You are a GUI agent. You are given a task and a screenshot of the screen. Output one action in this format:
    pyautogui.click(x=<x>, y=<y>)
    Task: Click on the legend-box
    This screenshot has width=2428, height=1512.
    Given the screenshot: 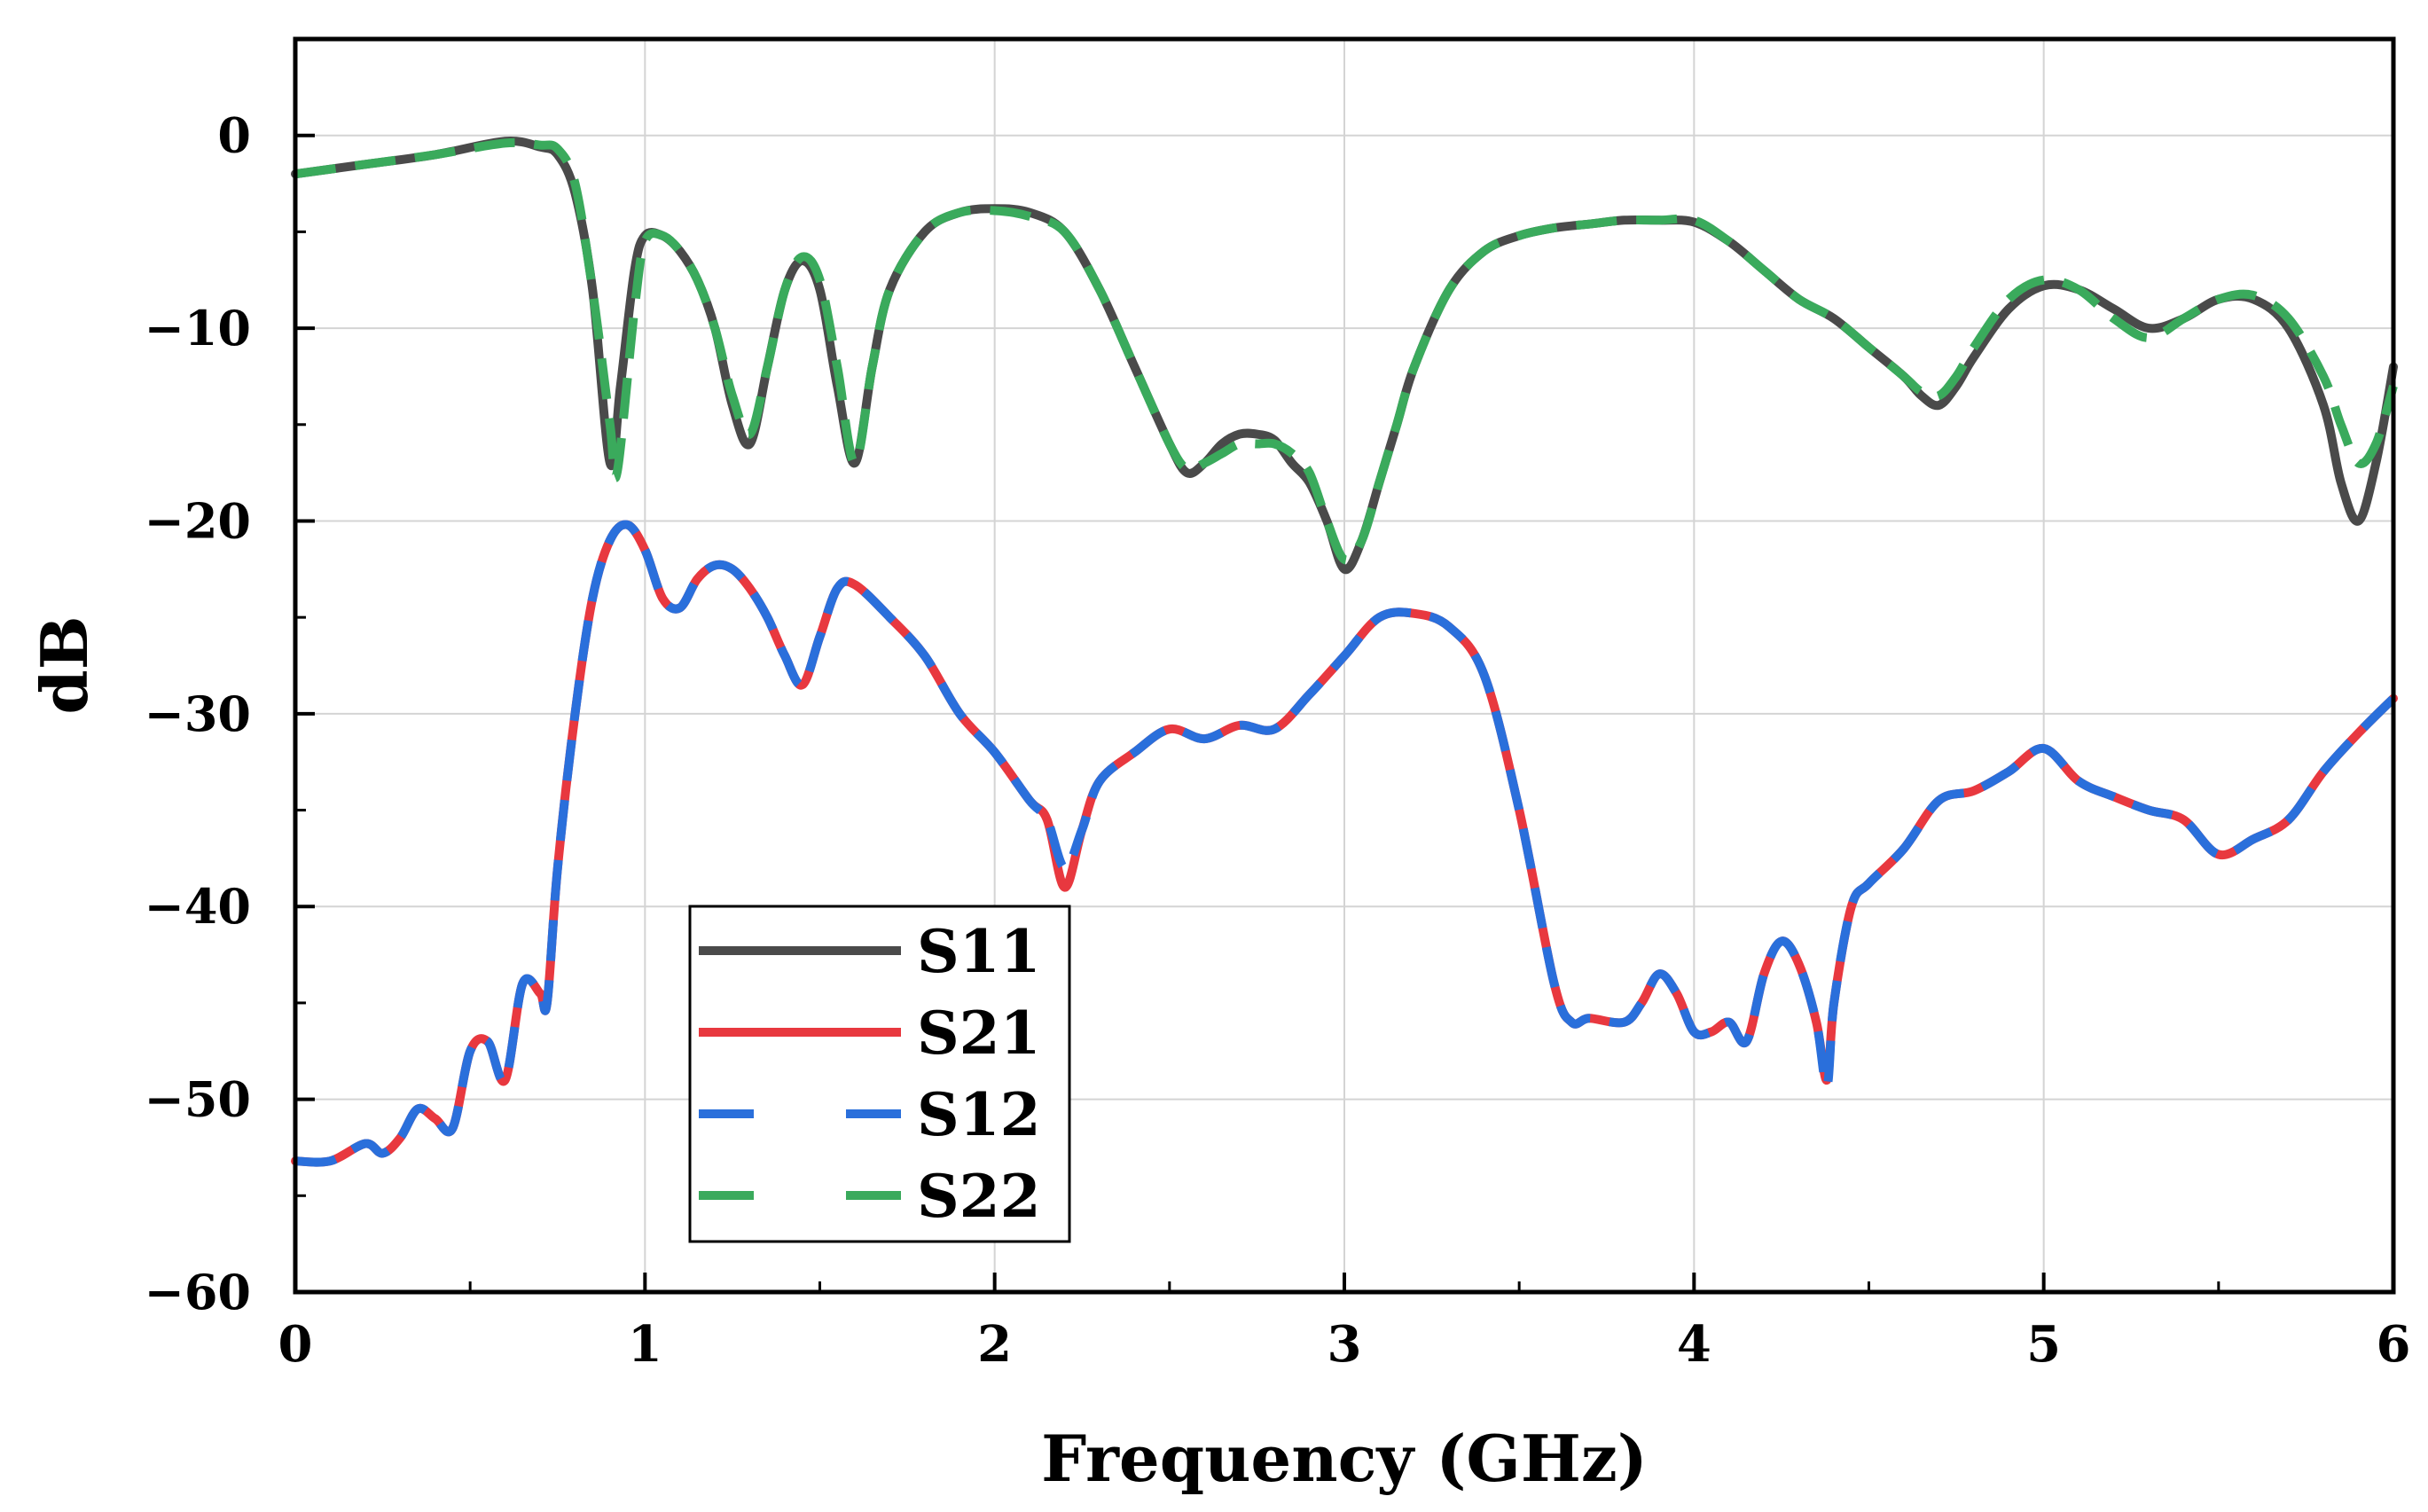 What is the action you would take?
    pyautogui.click(x=879, y=1074)
    